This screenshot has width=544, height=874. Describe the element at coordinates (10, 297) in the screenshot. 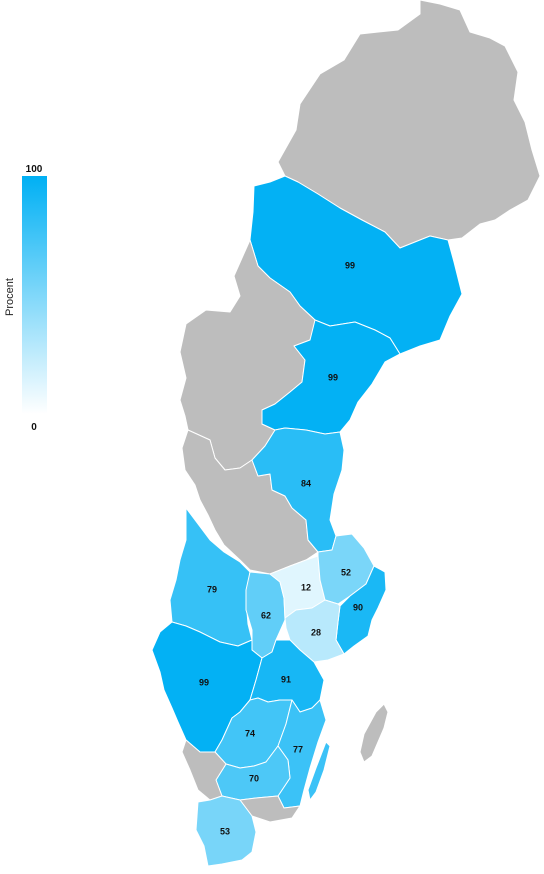

I see `legend-title: Procent` at that location.